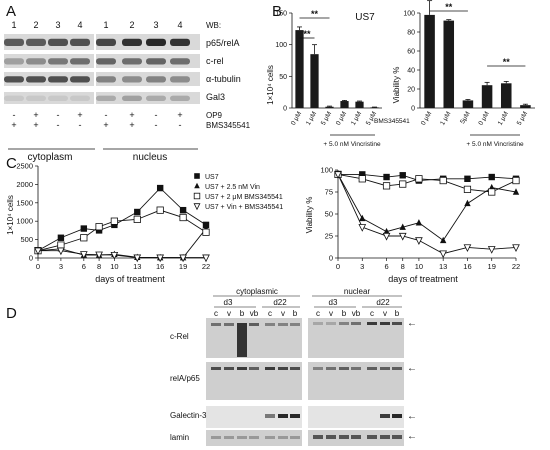 Image resolution: width=550 pixels, height=450 pixels. What do you see at coordinates (293, 382) in the screenshot?
I see `d-blots: c-Rel ← relA/p65 ← Galectin-3 ← lamin ←` at bounding box center [293, 382].